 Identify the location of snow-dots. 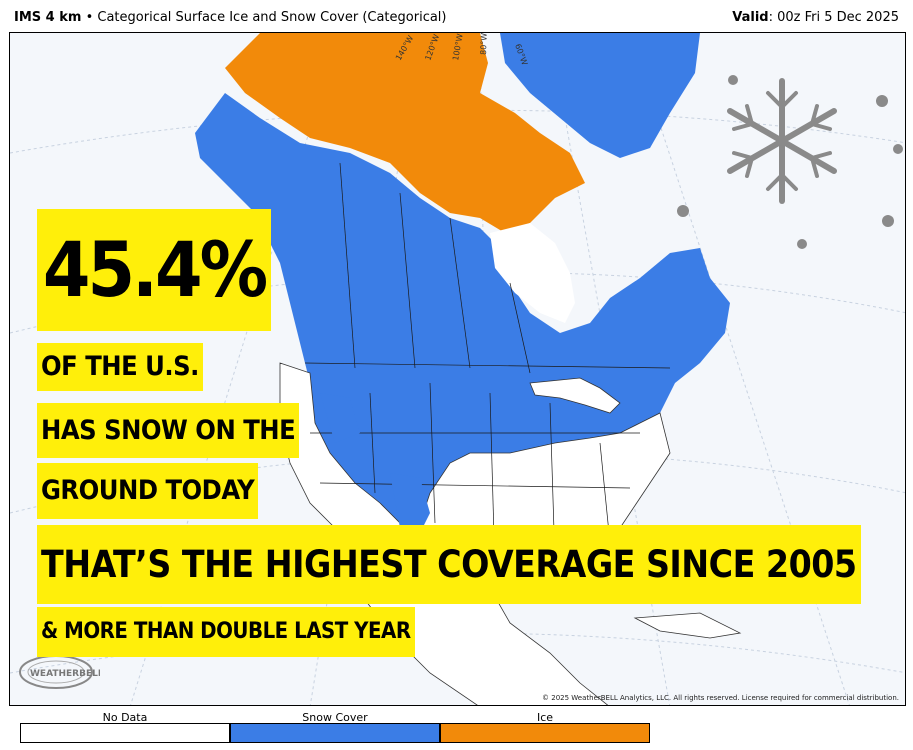
(790, 162).